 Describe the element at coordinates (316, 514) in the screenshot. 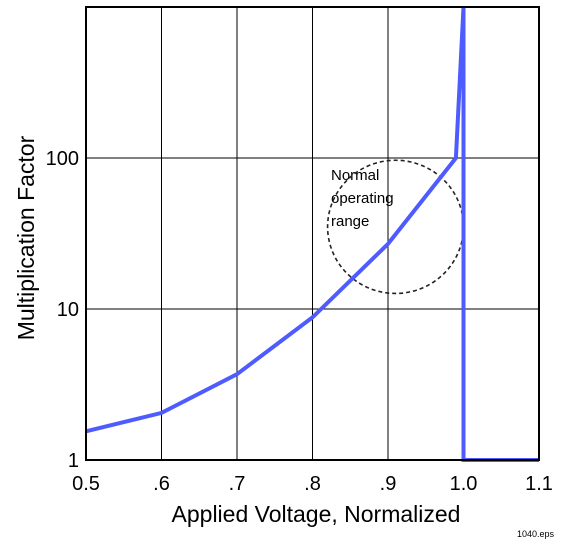

I see `x-axis-title: Applied Voltage, Normalized` at that location.